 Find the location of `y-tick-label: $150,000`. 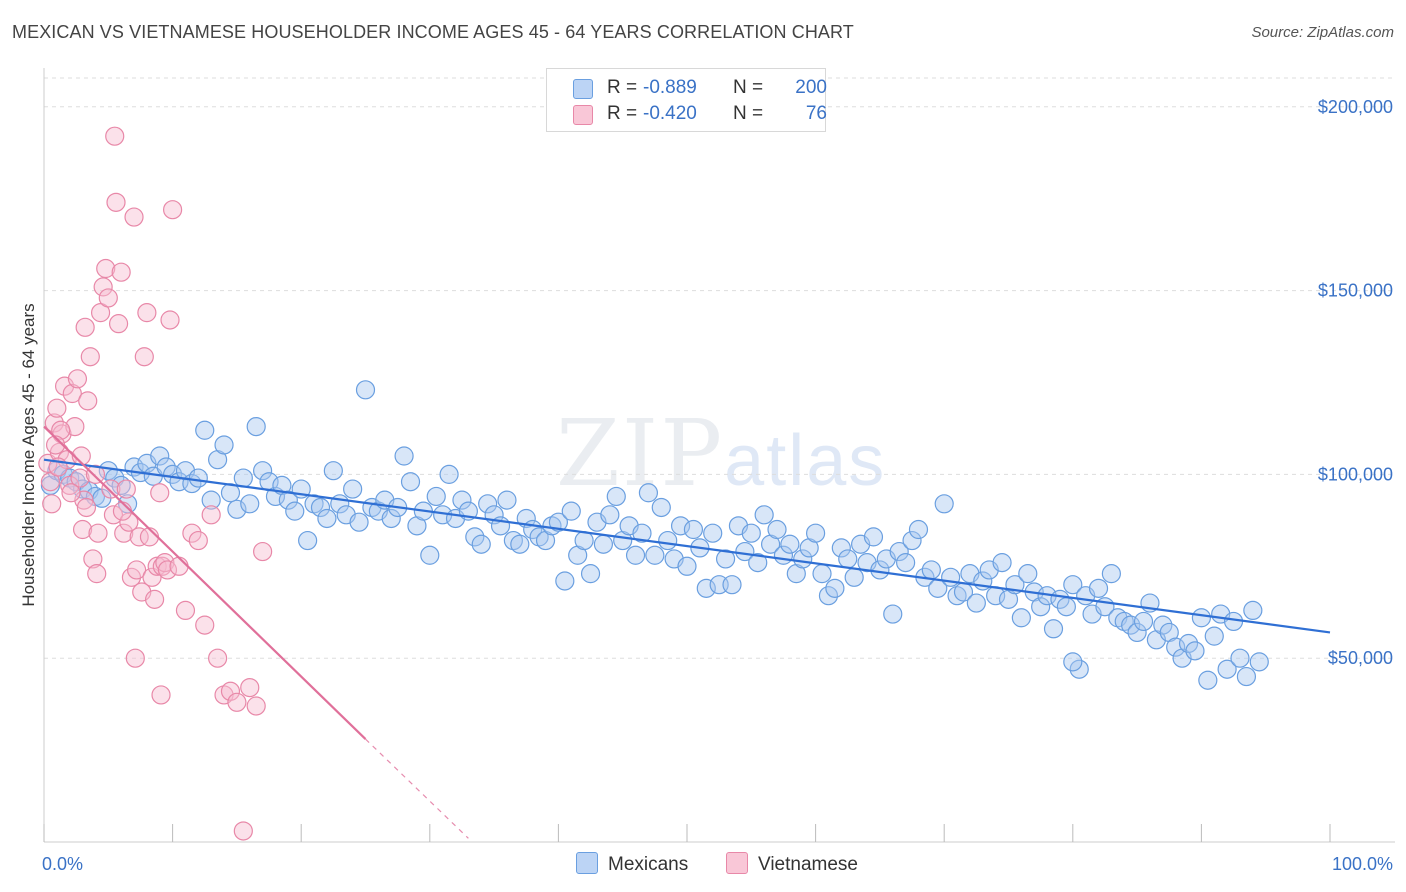

y-tick-label: $150,000 is located at coordinates (1355, 291).